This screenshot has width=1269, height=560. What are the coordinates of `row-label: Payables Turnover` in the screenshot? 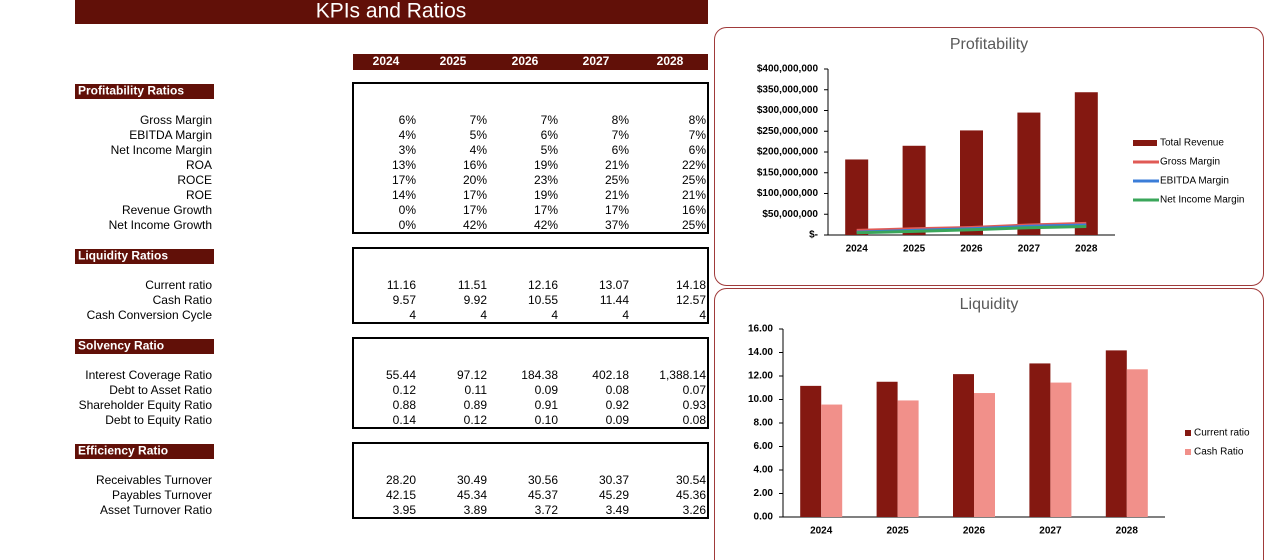 It's located at (162, 495).